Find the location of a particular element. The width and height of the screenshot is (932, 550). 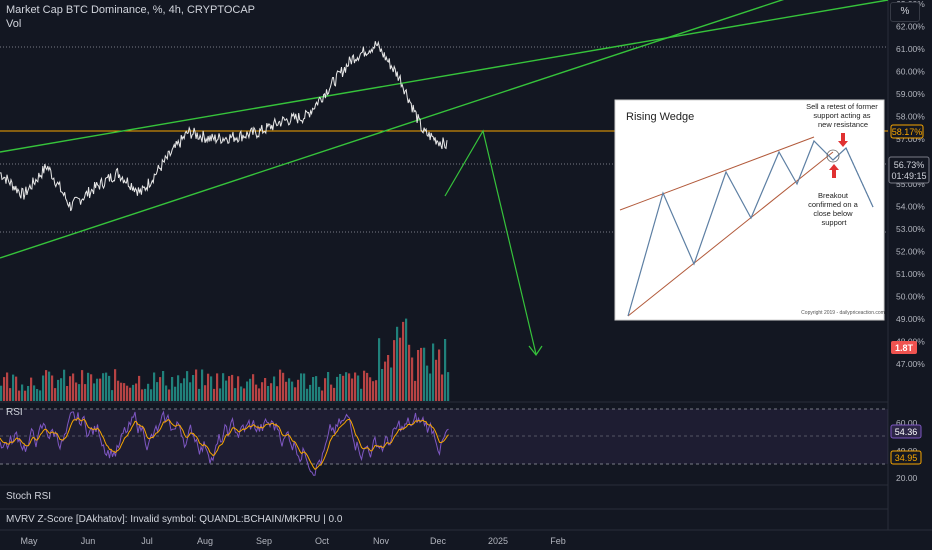

time-axis-label: Feb is located at coordinates (558, 541).